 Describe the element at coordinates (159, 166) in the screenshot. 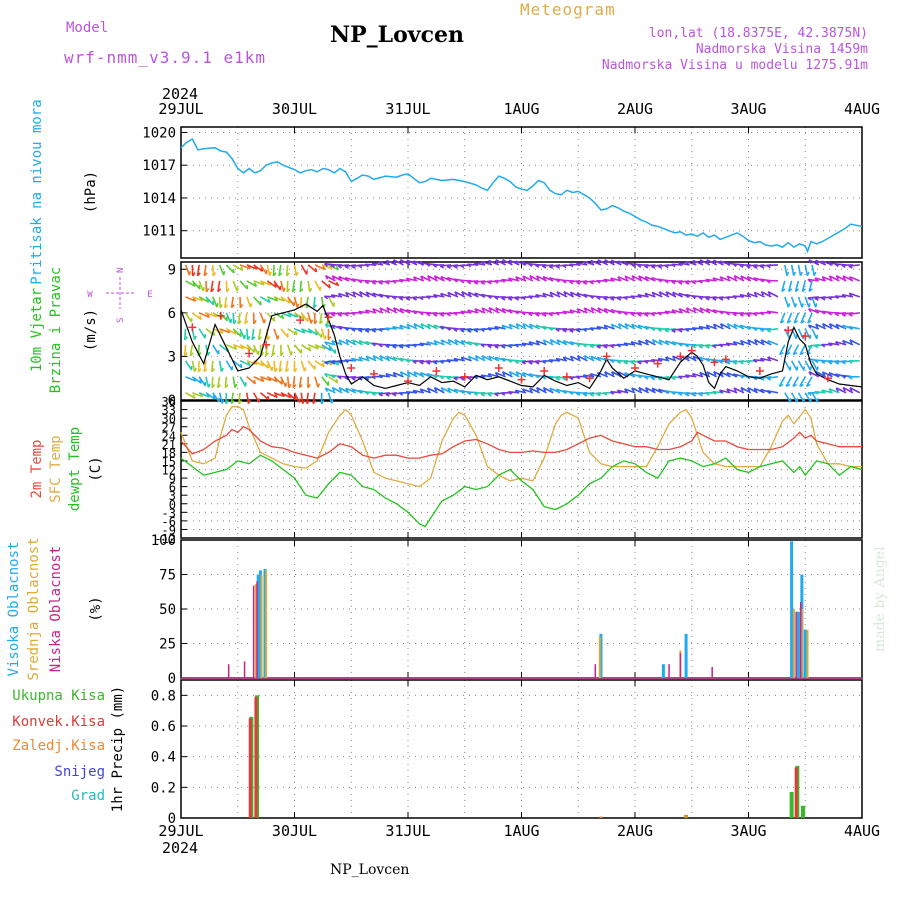

I see `y-tick-label: 1017` at that location.